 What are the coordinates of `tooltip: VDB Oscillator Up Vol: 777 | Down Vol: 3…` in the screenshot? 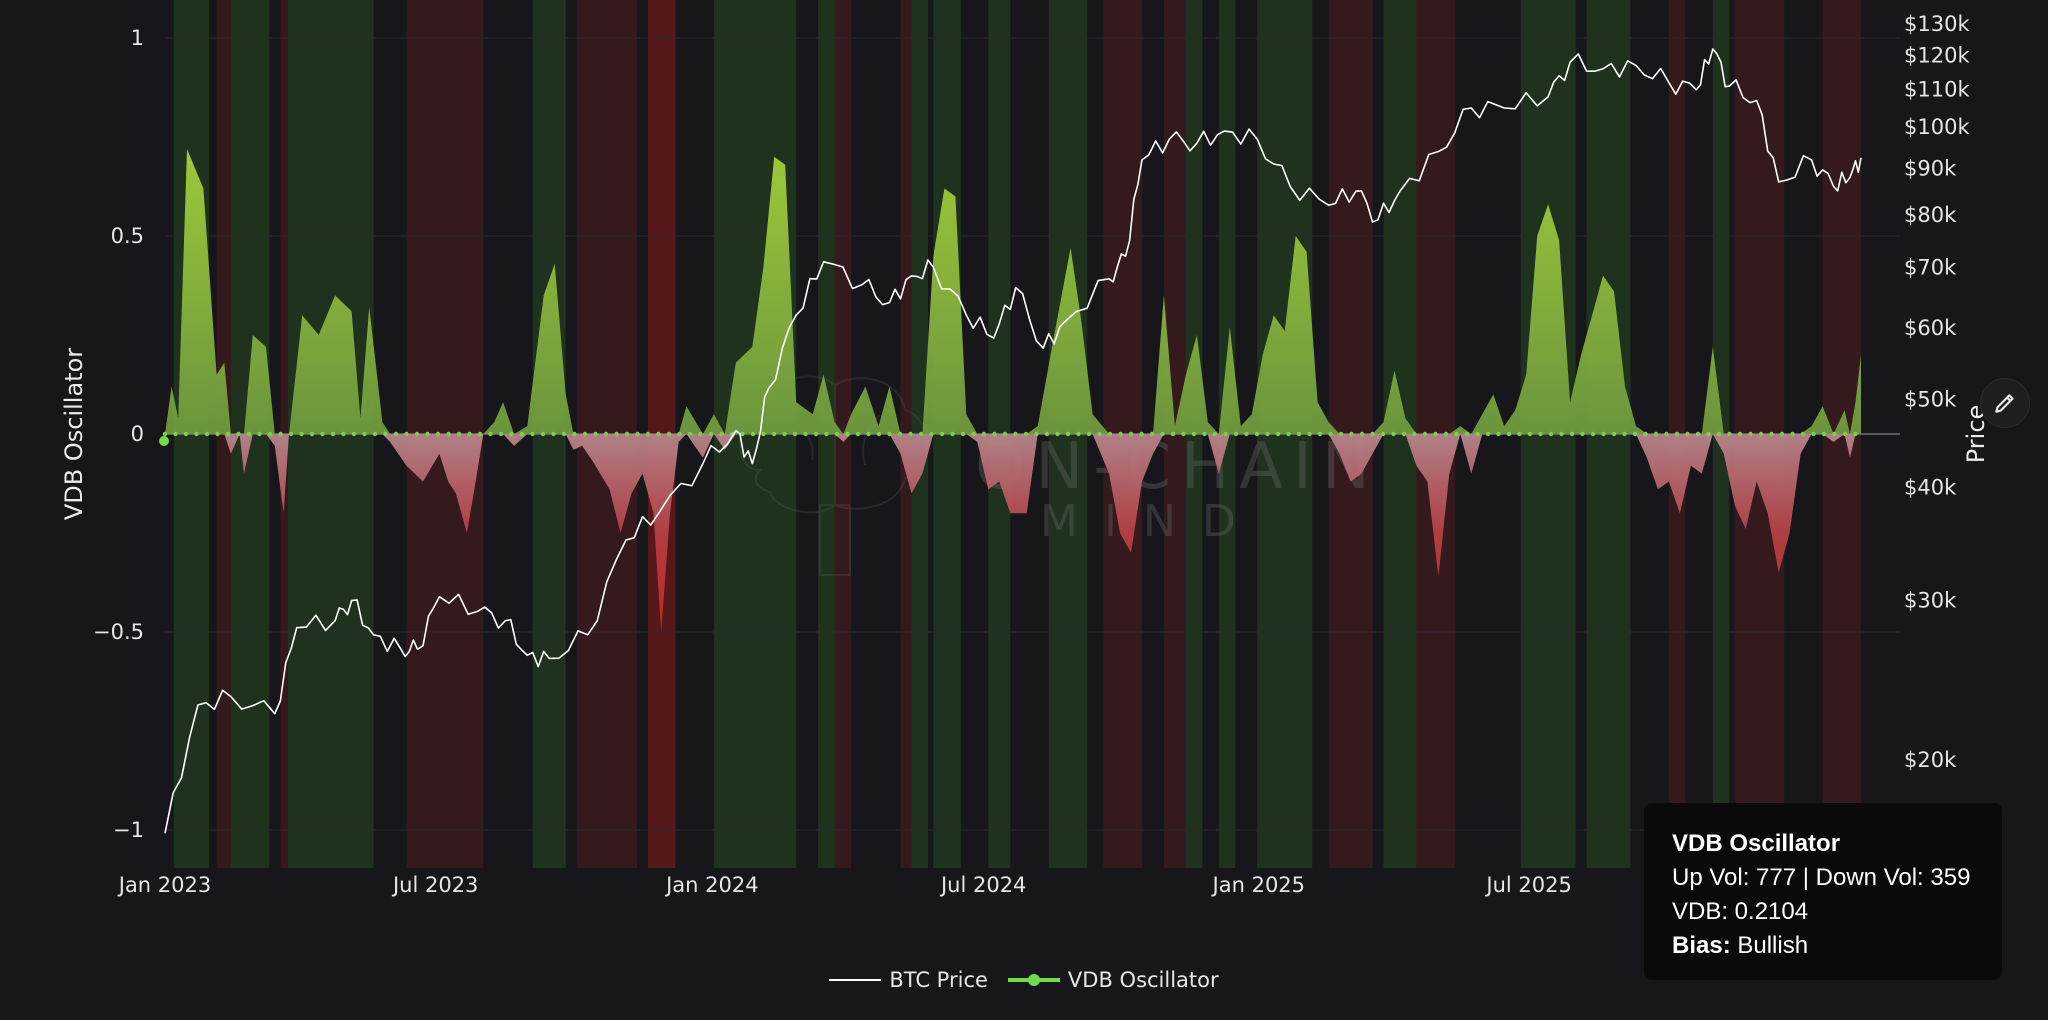 It's located at (1823, 891).